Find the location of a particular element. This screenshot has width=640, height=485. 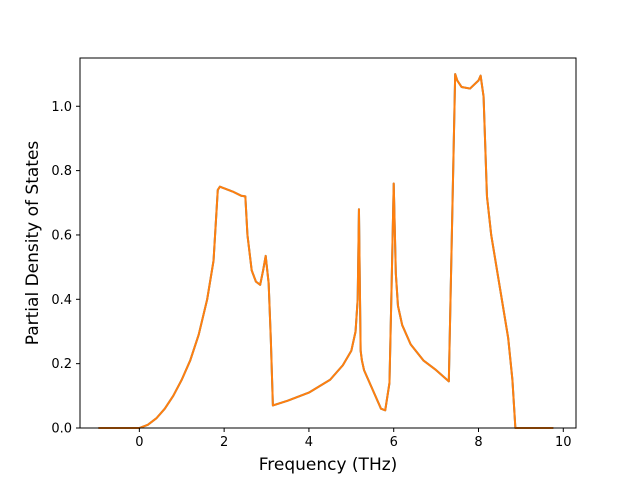

x-tick-label: 6 is located at coordinates (394, 442).